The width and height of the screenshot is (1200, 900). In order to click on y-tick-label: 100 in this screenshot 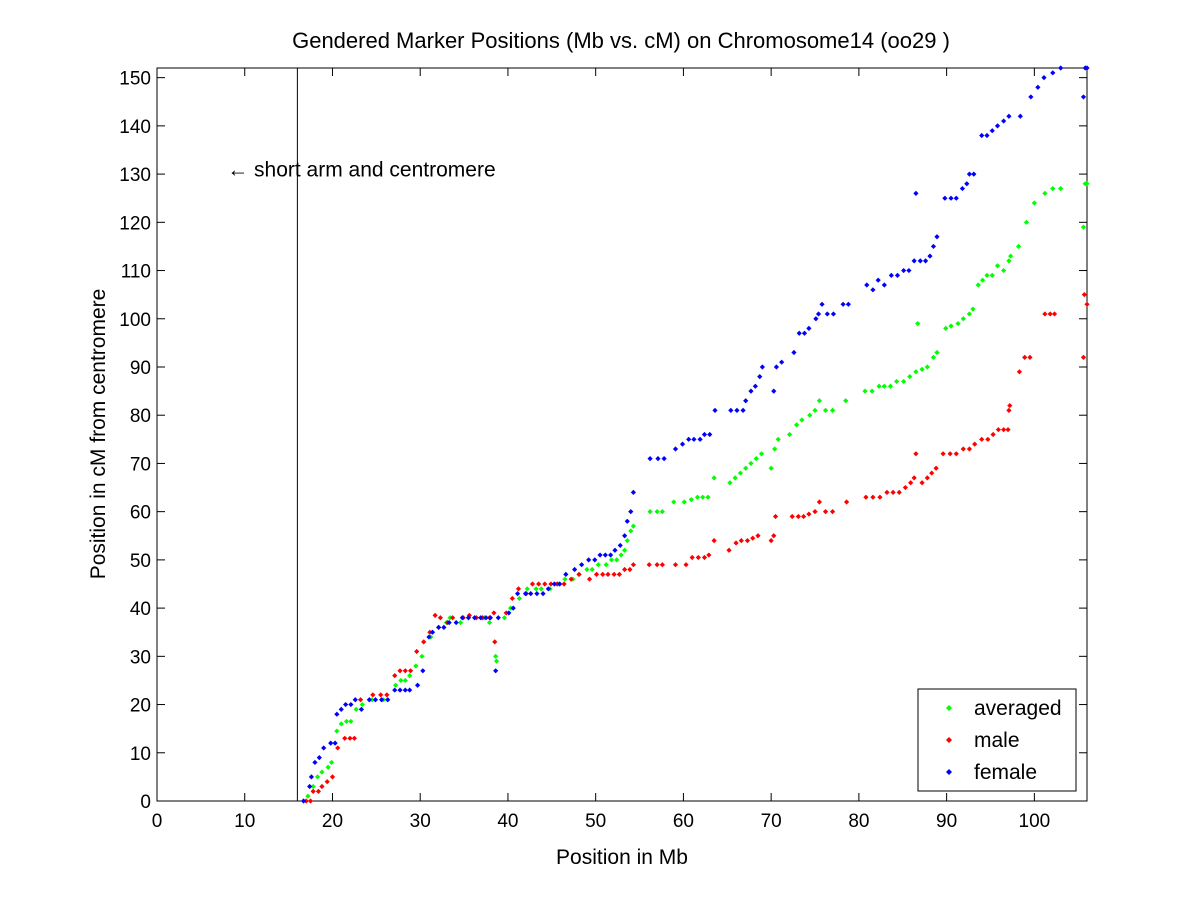, I will do `click(135, 320)`.